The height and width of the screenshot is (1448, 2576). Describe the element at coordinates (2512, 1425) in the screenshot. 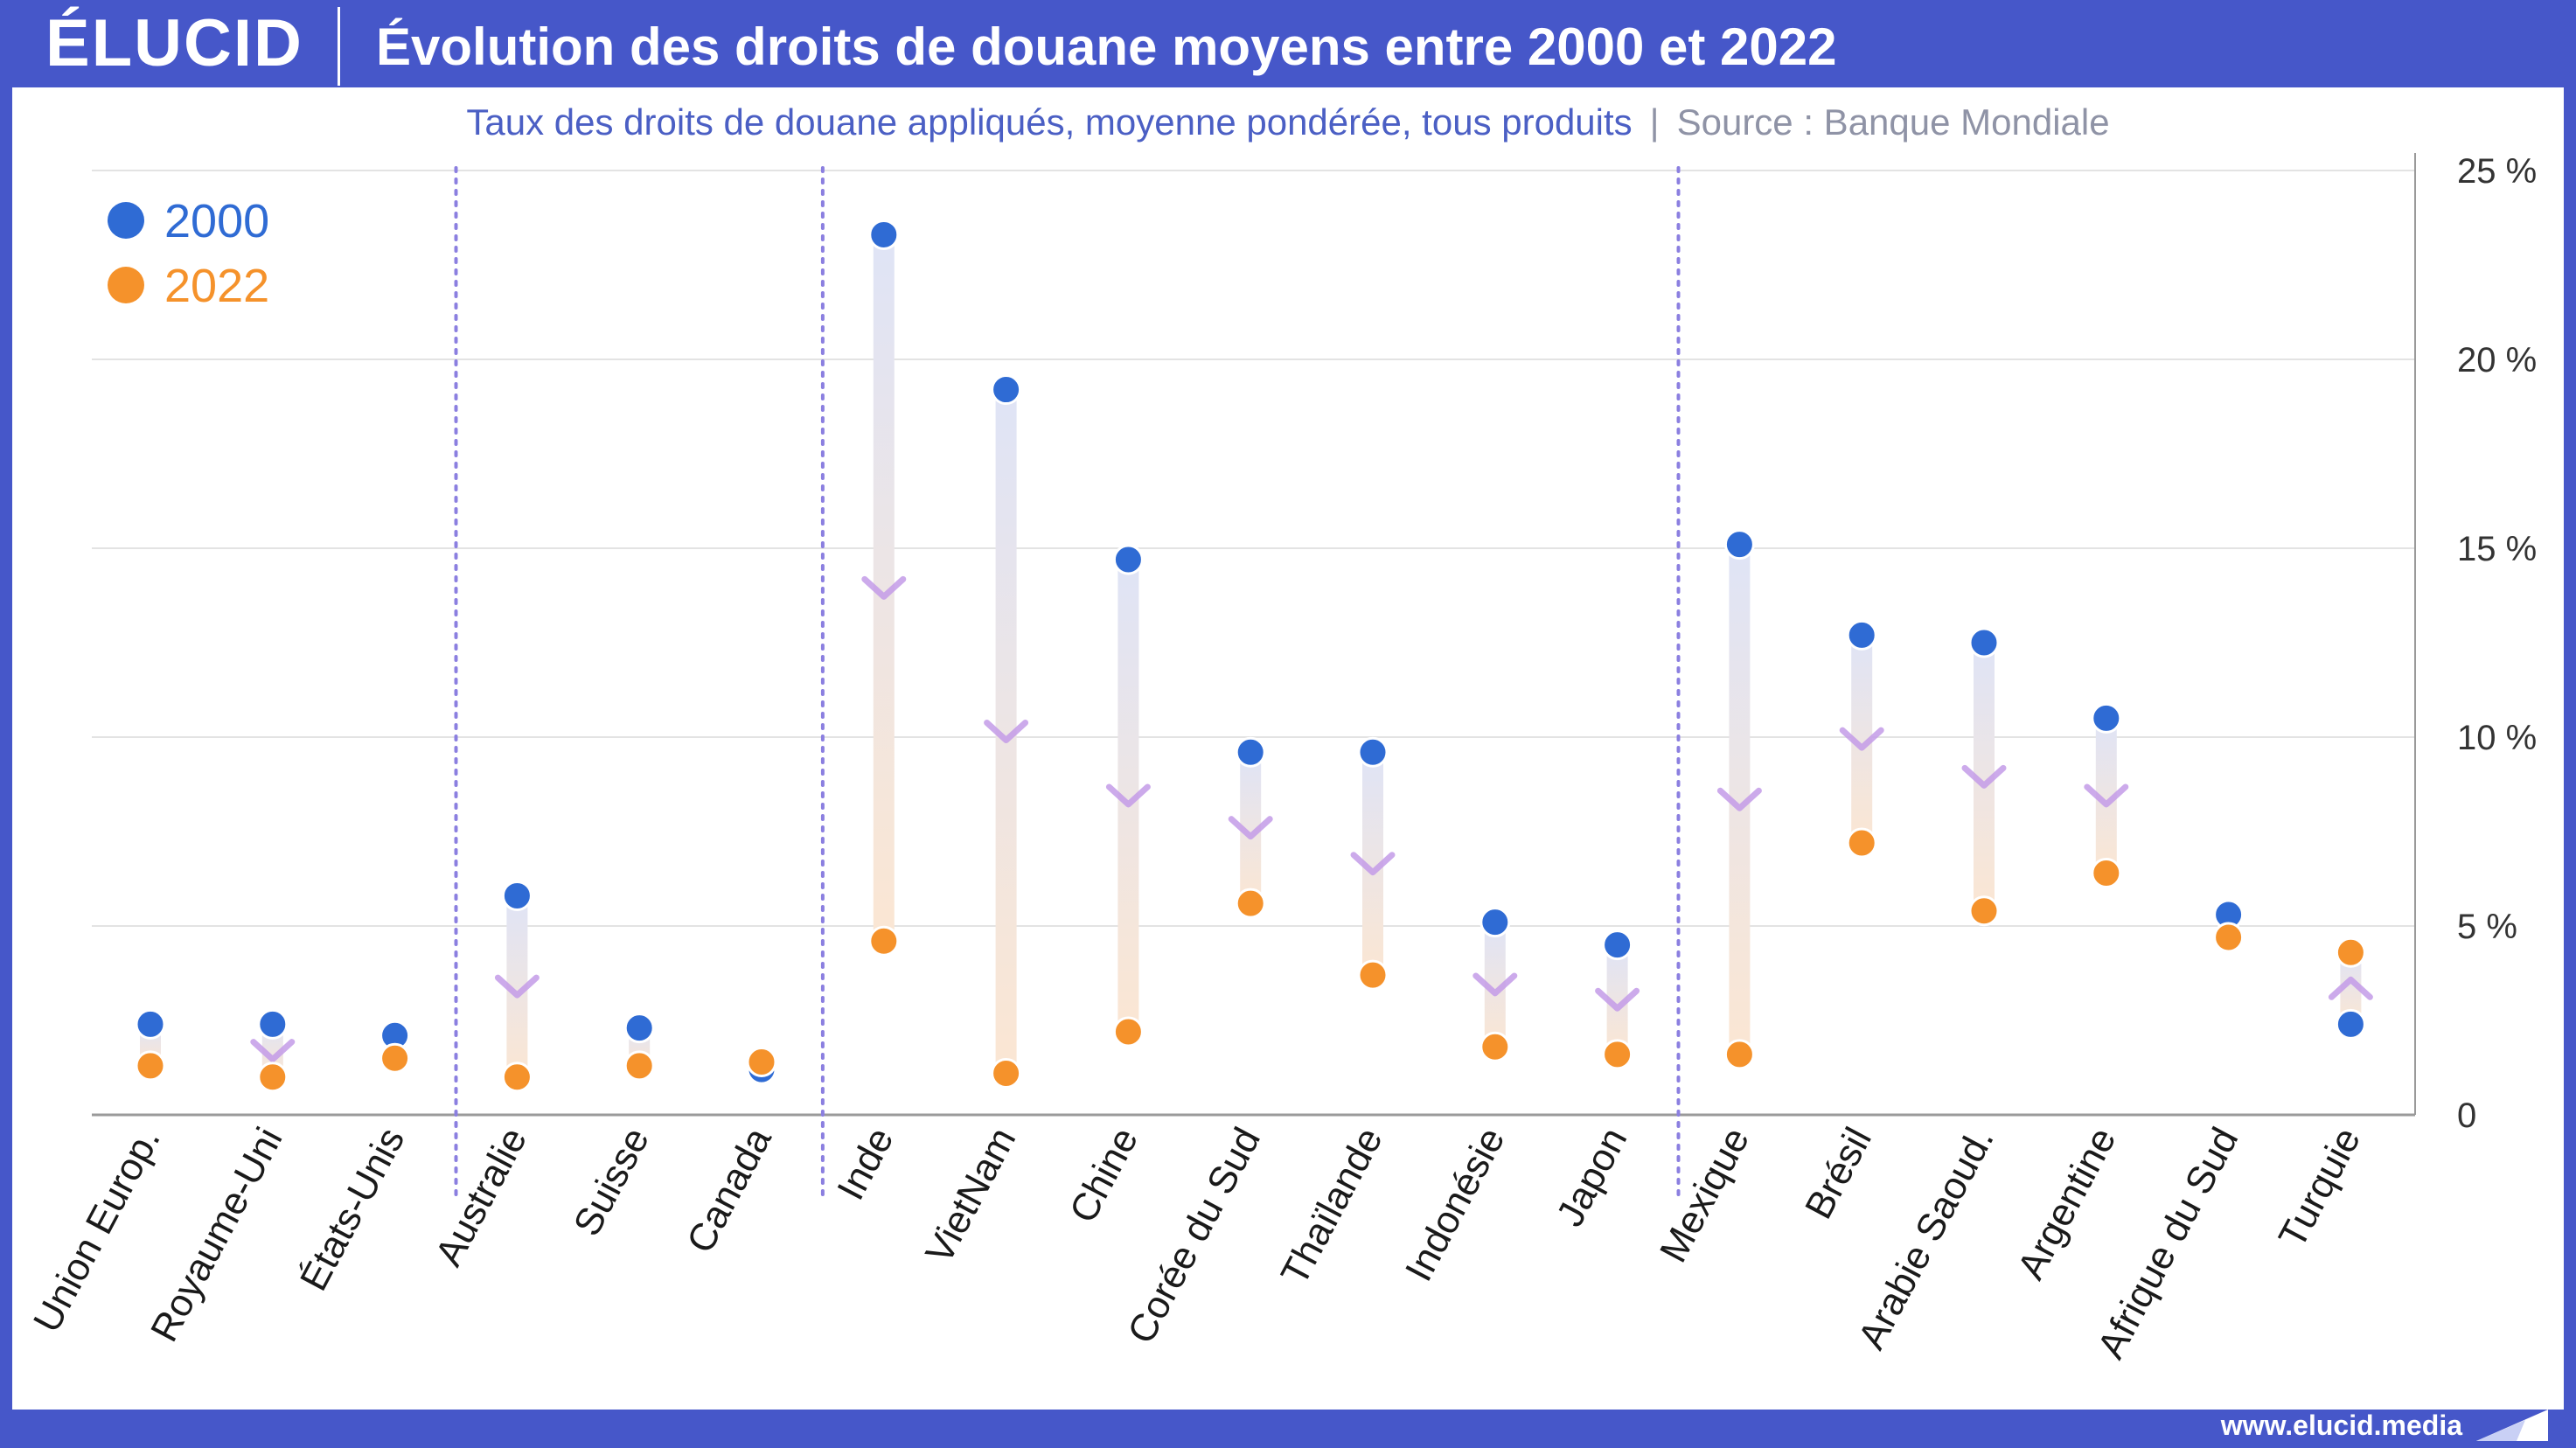

I see `elucid-mark-icon` at that location.